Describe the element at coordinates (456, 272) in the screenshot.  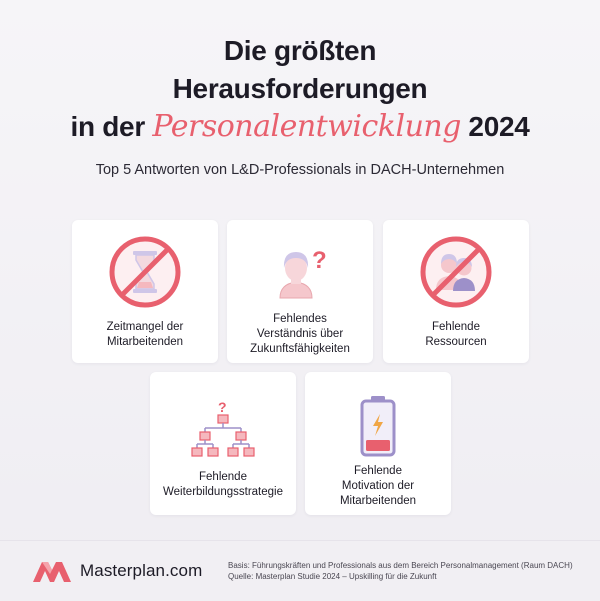
I see `people-prohibited-icon` at that location.